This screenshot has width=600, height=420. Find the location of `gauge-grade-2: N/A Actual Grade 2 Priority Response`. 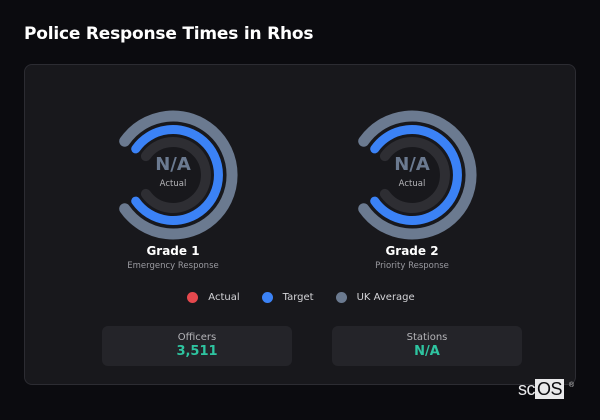

gauge-grade-2: N/A Actual Grade 2 Priority Response is located at coordinates (412, 190).